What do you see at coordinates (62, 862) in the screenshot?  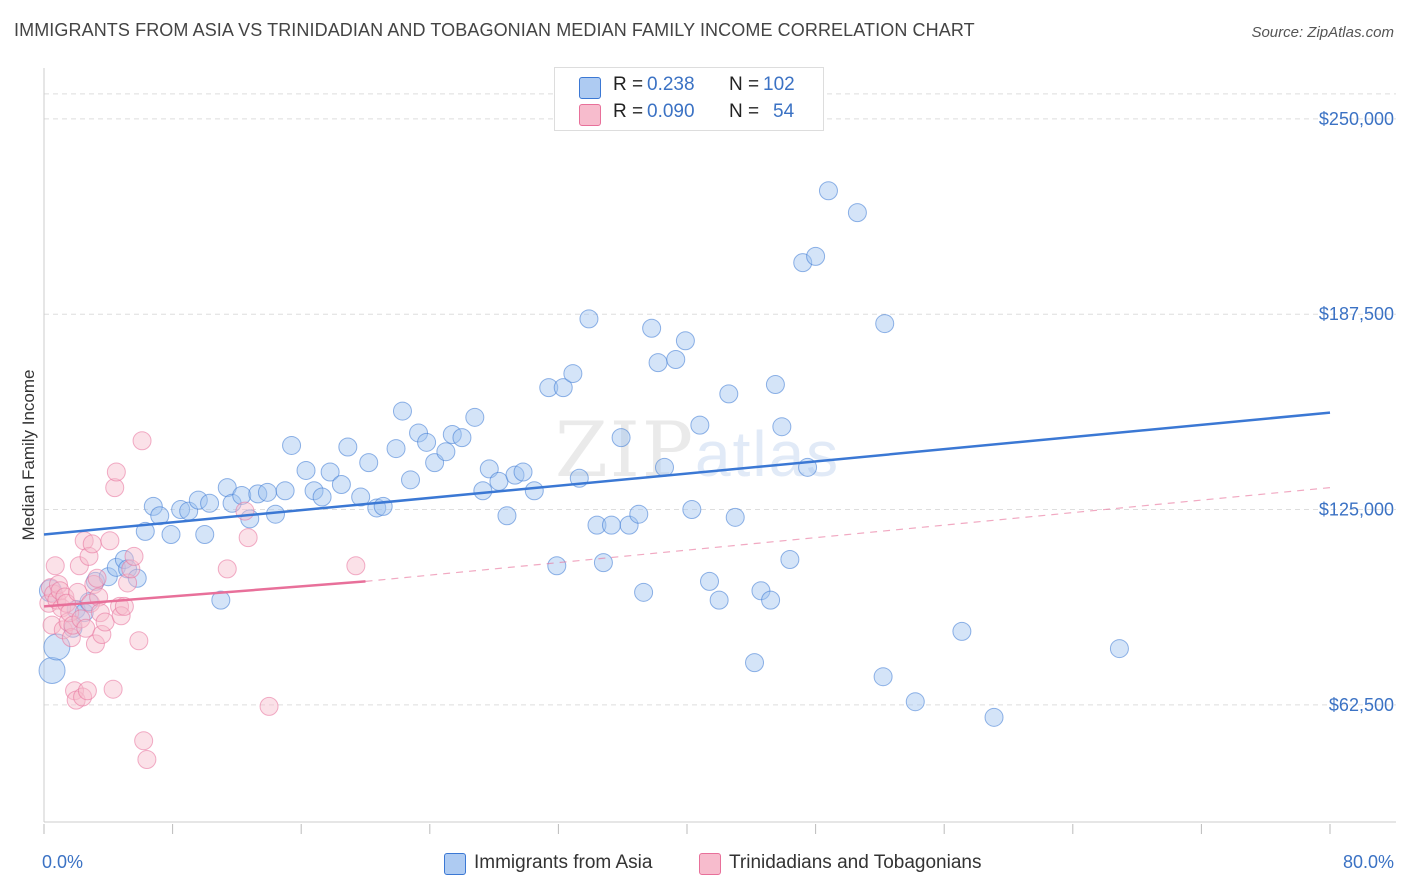 I see `x-tick-label: 0.0%` at bounding box center [62, 862].